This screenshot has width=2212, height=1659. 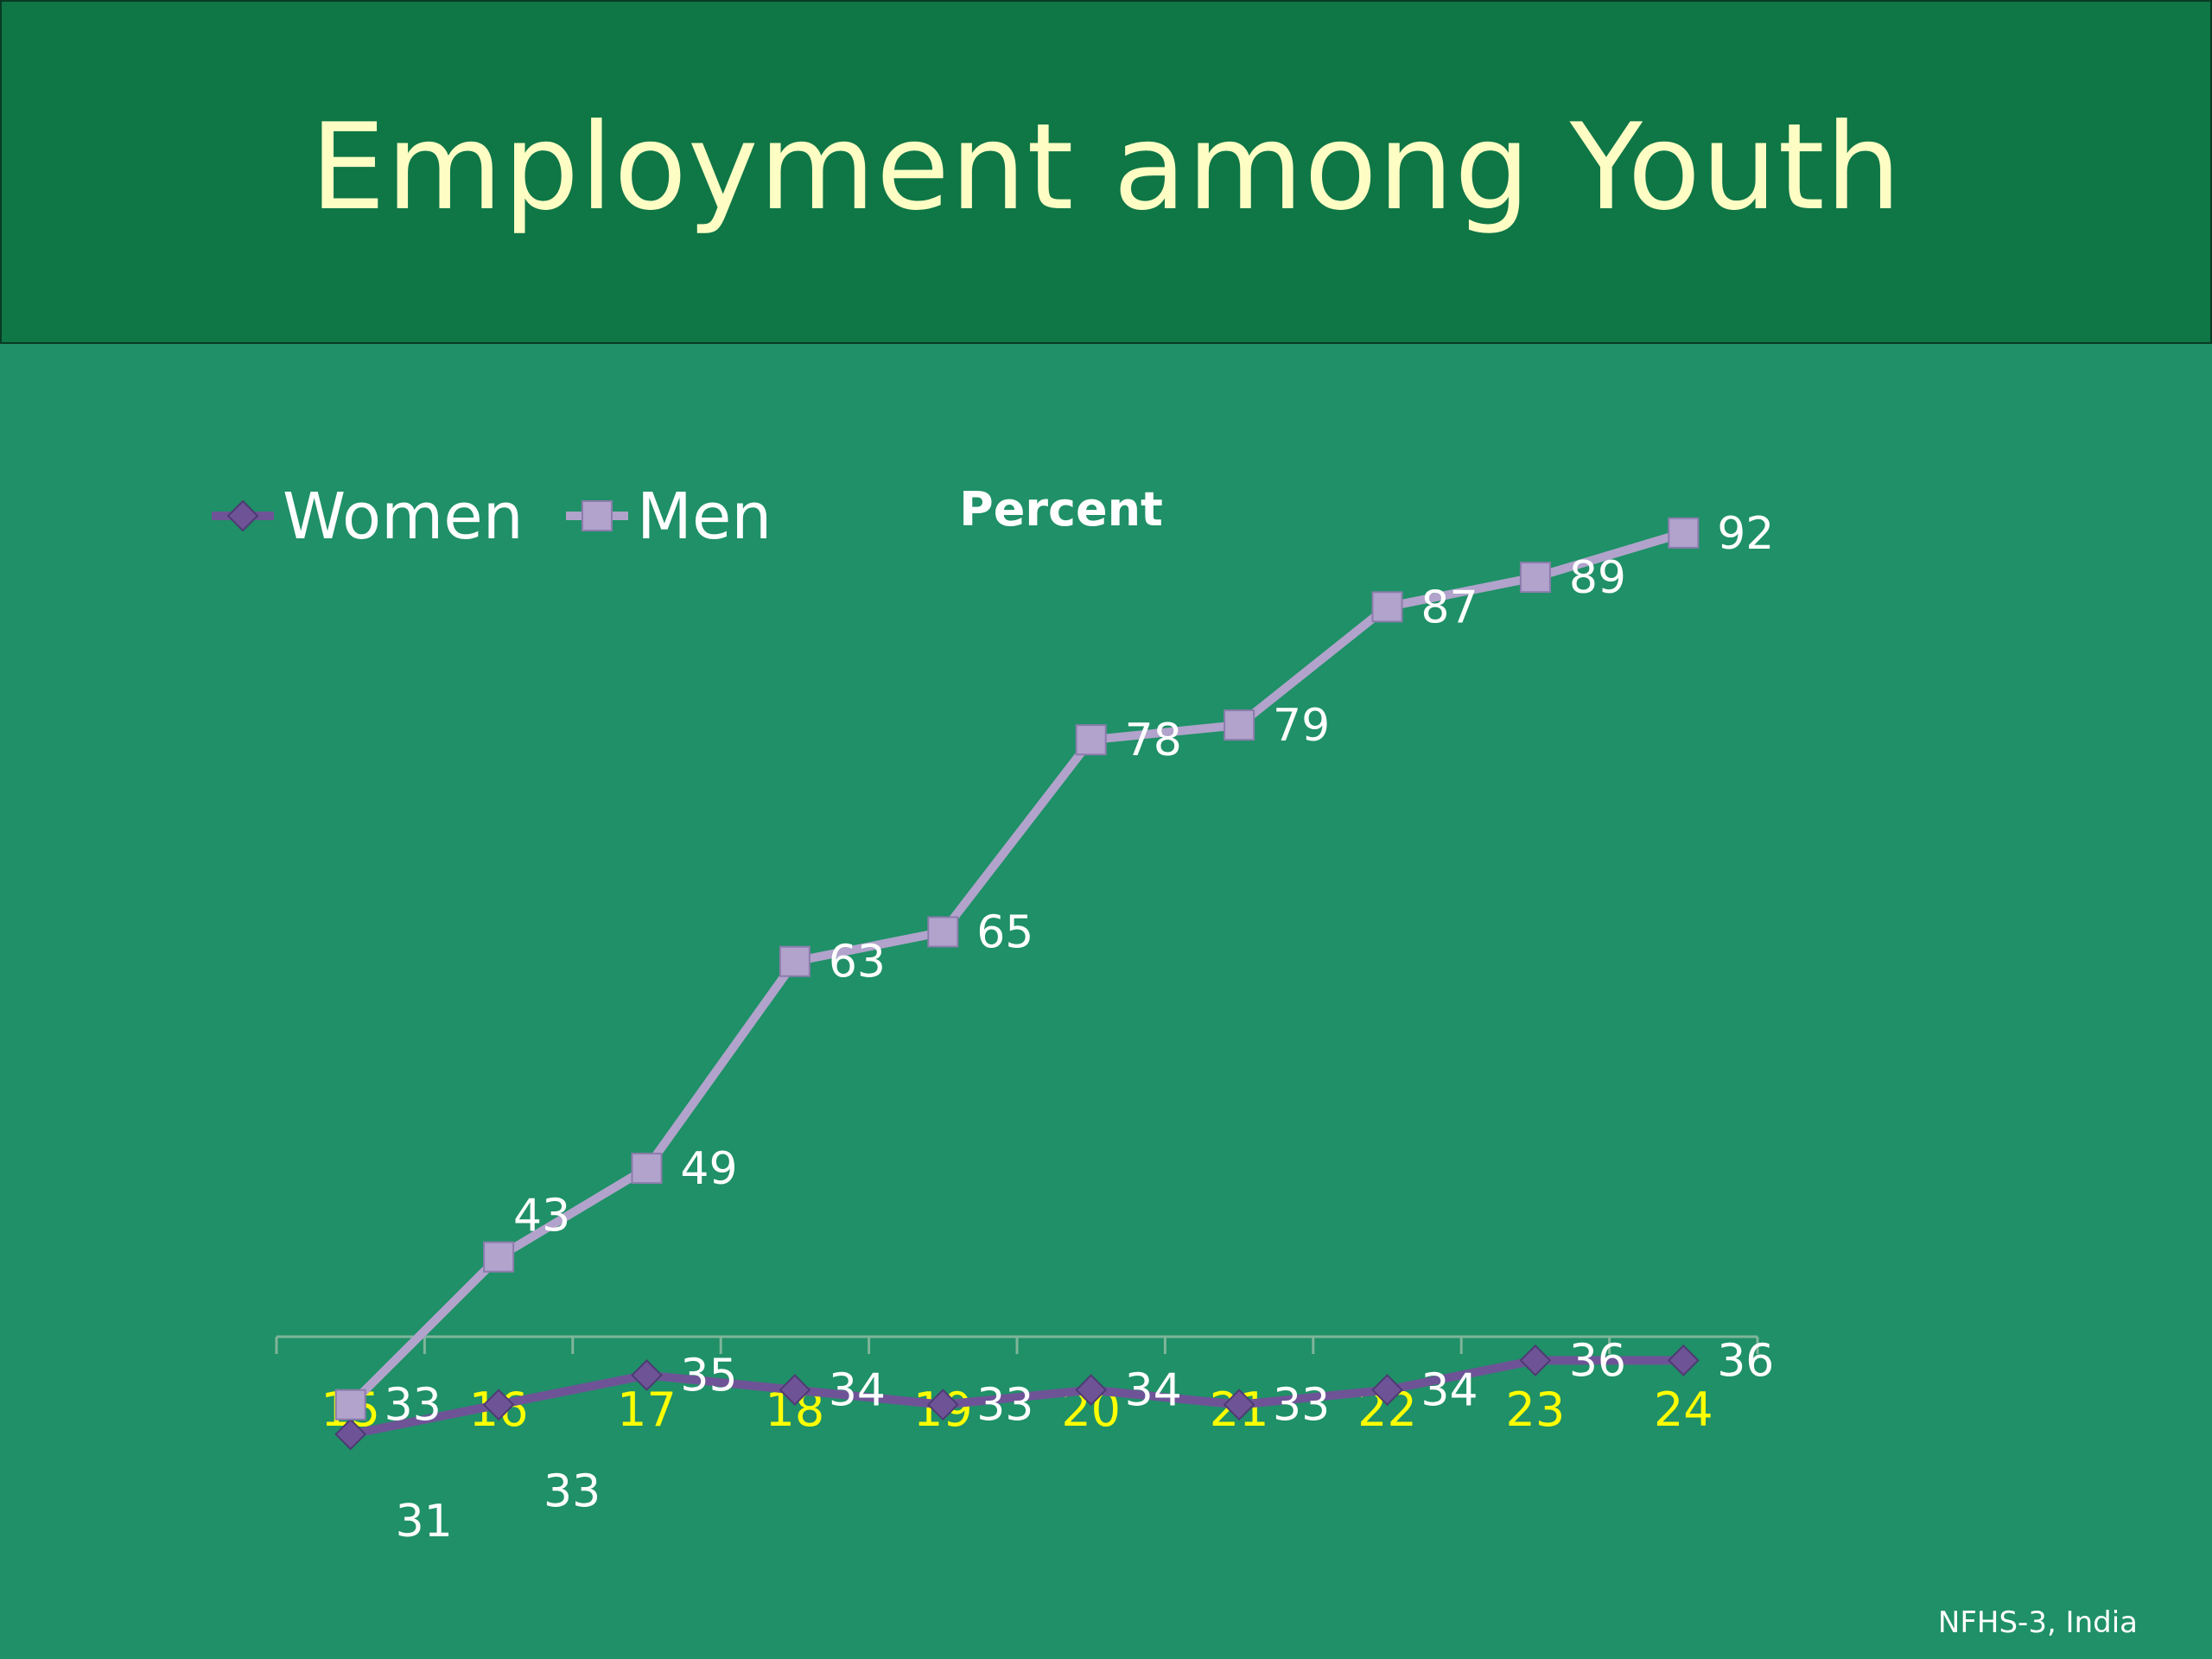 I want to click on x-tick-label: 17, so click(x=647, y=1409).